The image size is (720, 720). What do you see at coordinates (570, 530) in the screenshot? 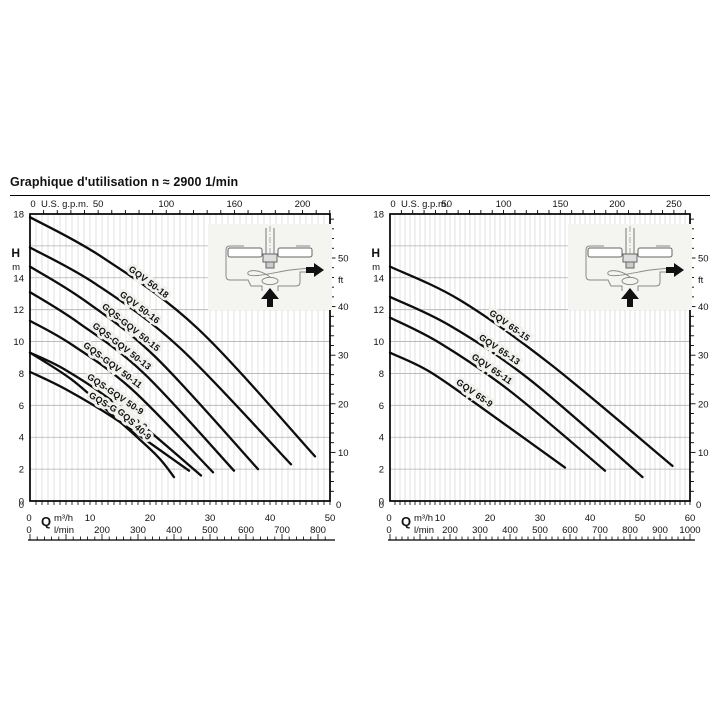
I see `lmin-tick-label: 600` at bounding box center [570, 530].